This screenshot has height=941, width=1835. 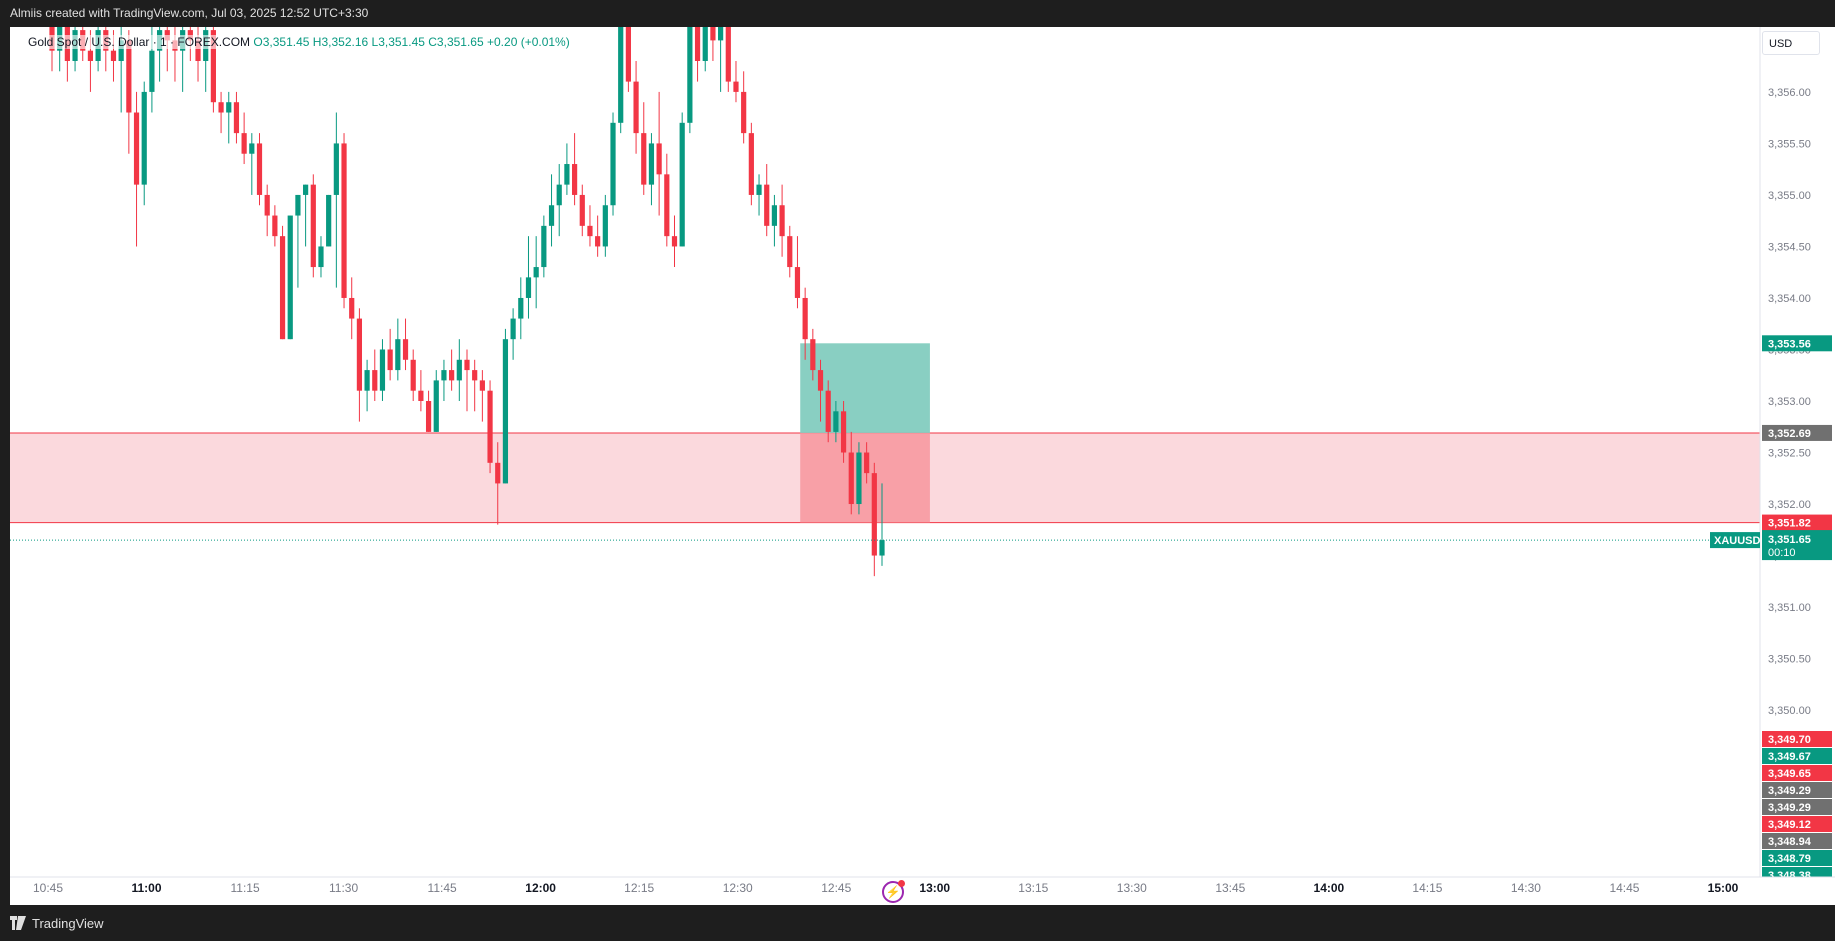 I want to click on time-axis, so click(x=922, y=891).